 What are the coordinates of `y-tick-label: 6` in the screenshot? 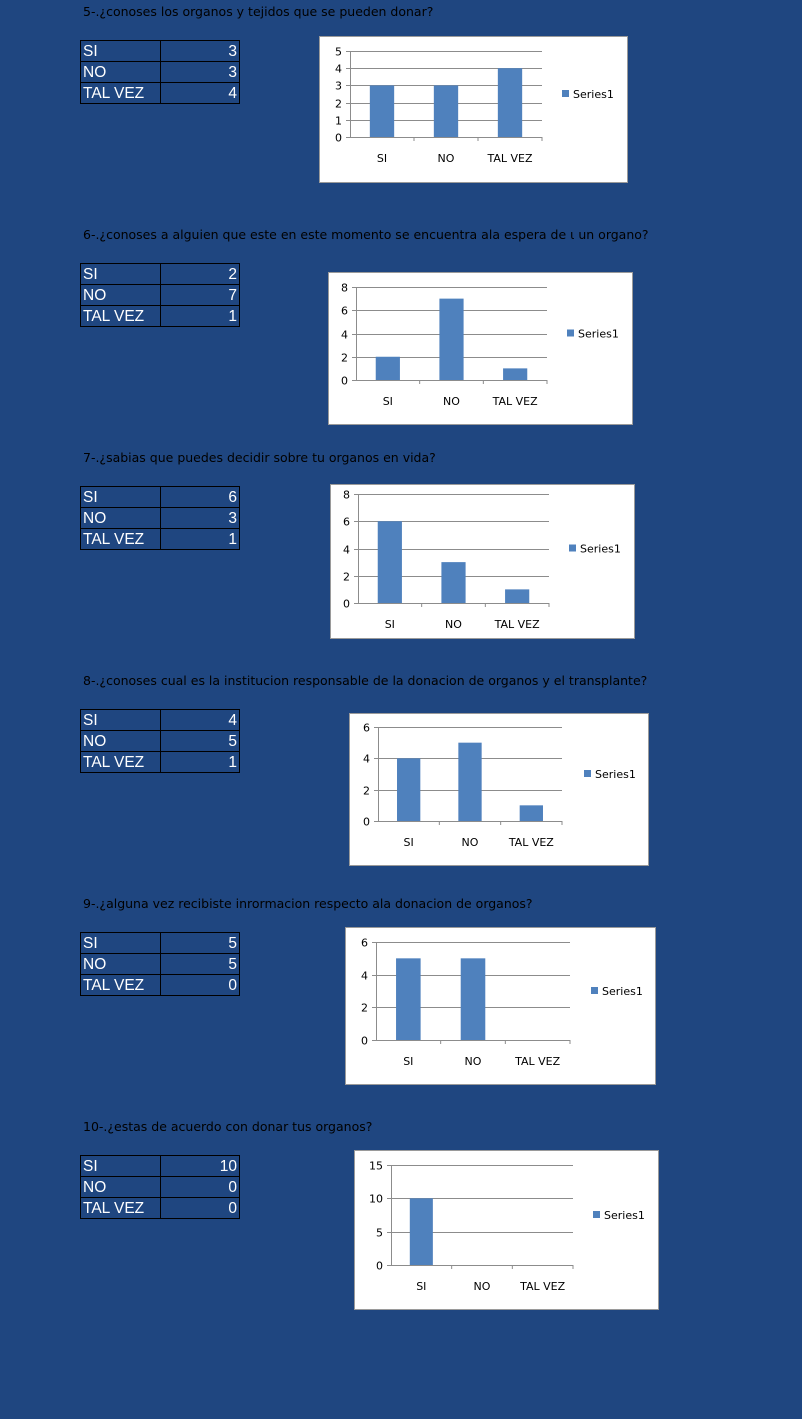 It's located at (366, 728).